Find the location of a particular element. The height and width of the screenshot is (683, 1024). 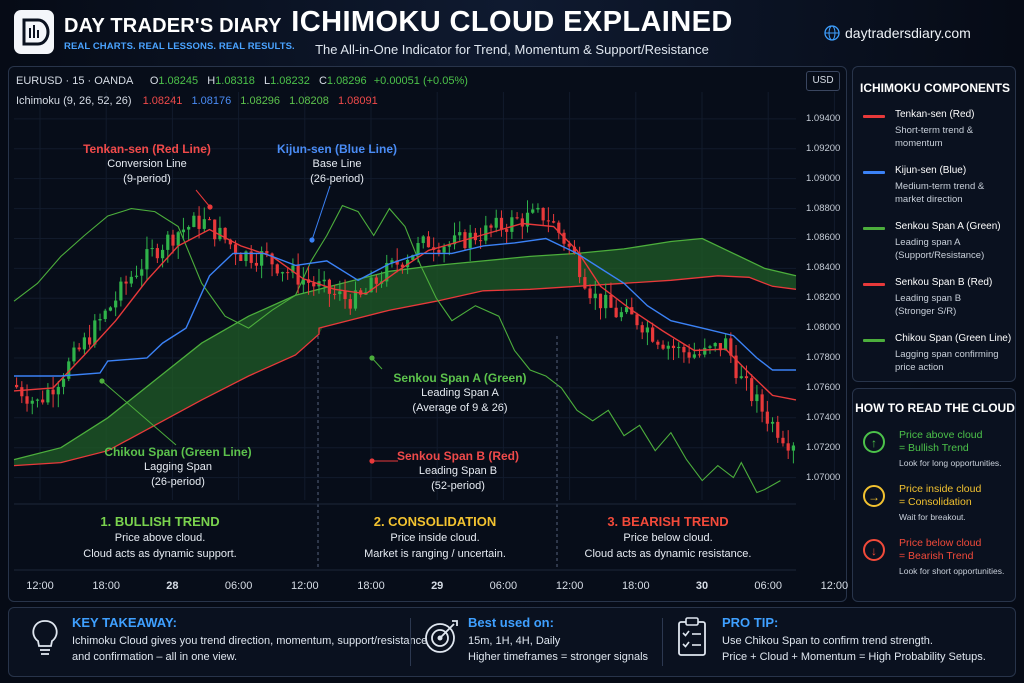

component-desc-line1: Leading span B is located at coordinates (928, 298).